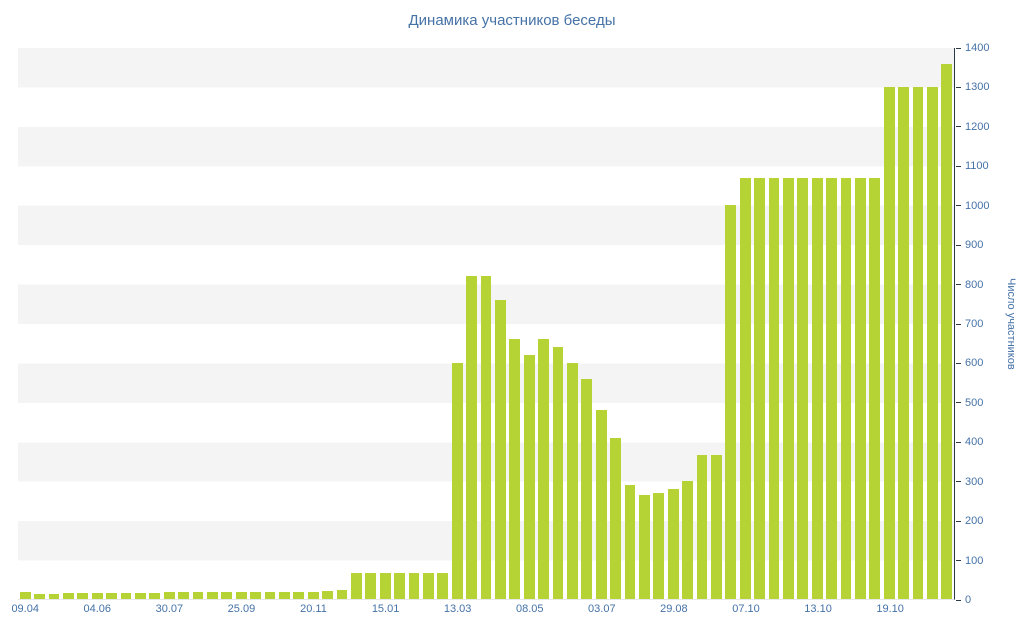  Describe the element at coordinates (977, 166) in the screenshot. I see `y-axis-label: 1100` at that location.